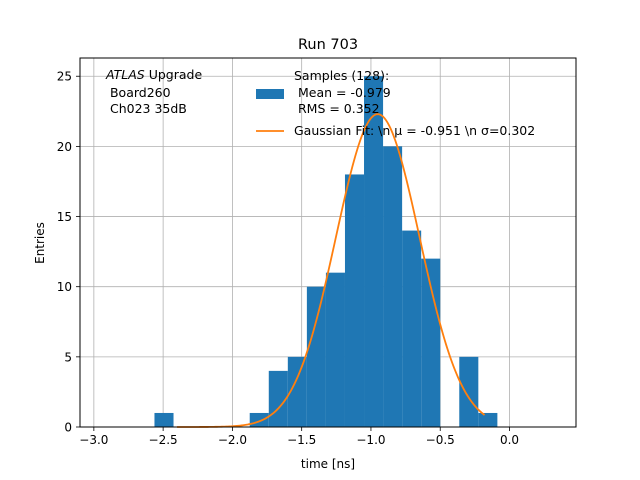 The height and width of the screenshot is (480, 640). What do you see at coordinates (68, 357) in the screenshot?
I see `y-tick-label: 5` at bounding box center [68, 357].